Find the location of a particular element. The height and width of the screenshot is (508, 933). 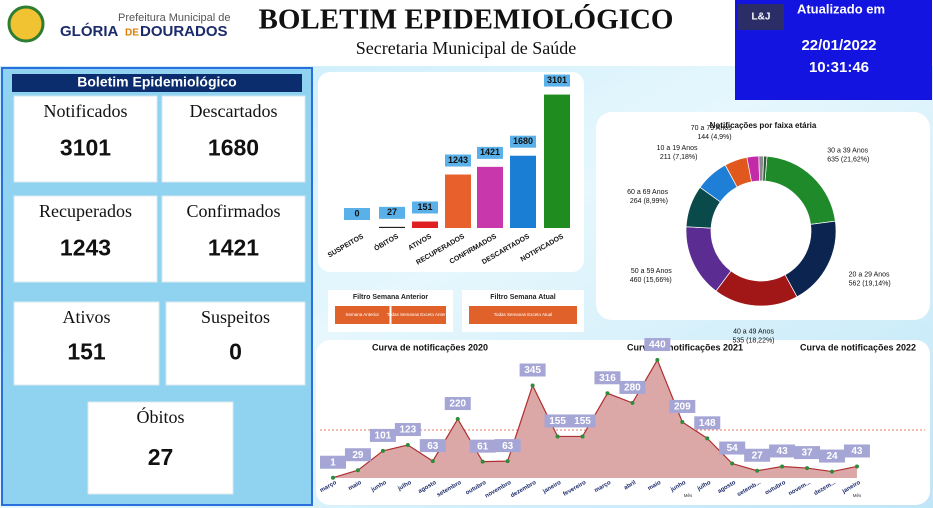

card-value: 27 is located at coordinates (161, 457).